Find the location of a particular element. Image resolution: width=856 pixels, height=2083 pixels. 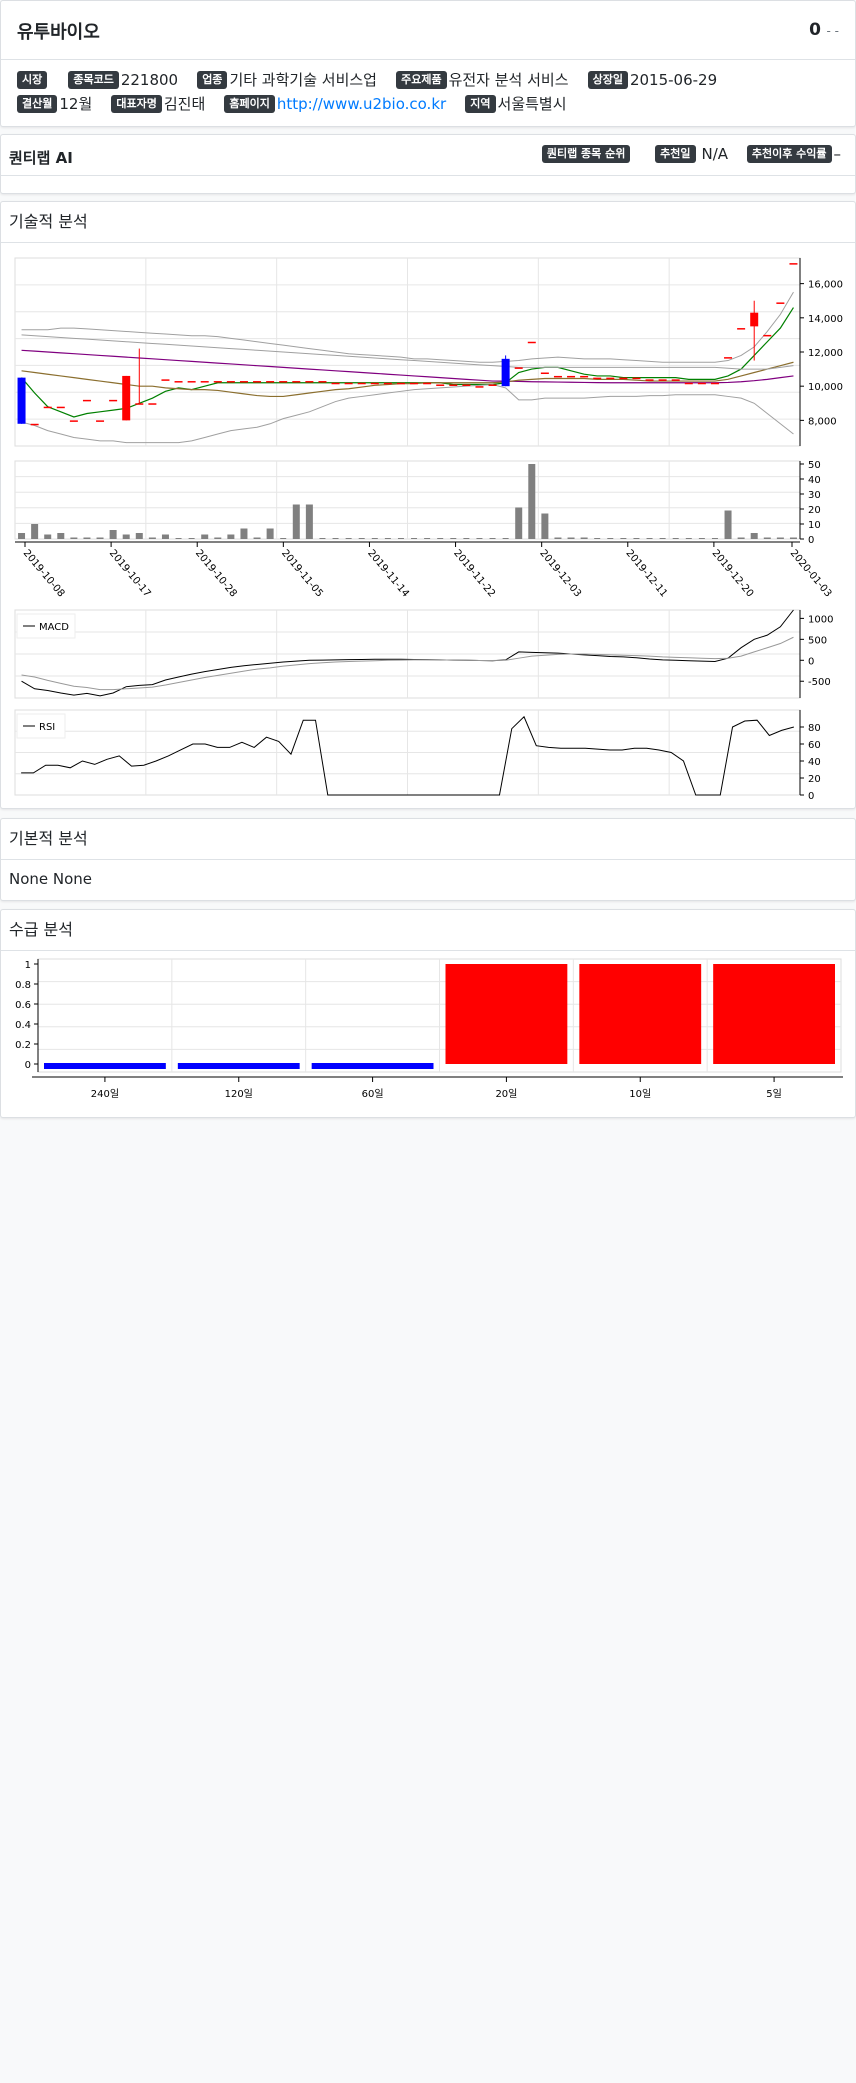

industry-badge: 업종 is located at coordinates (212, 80).